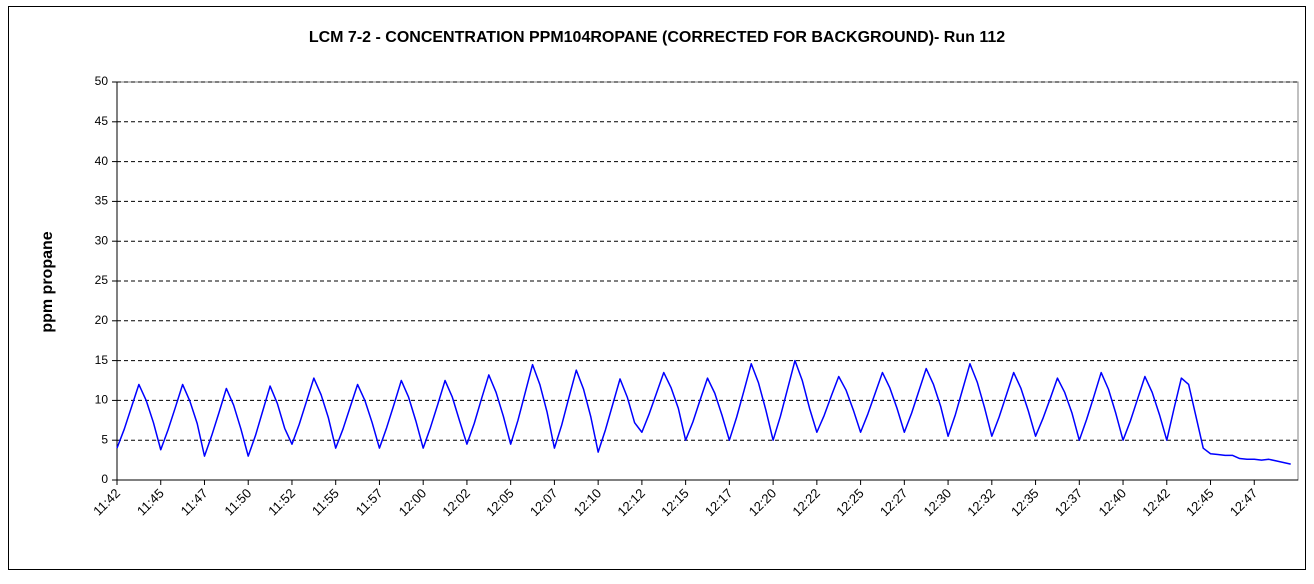 This screenshot has height=584, width=1314. Describe the element at coordinates (102, 360) in the screenshot. I see `y-tick-label: 15` at that location.